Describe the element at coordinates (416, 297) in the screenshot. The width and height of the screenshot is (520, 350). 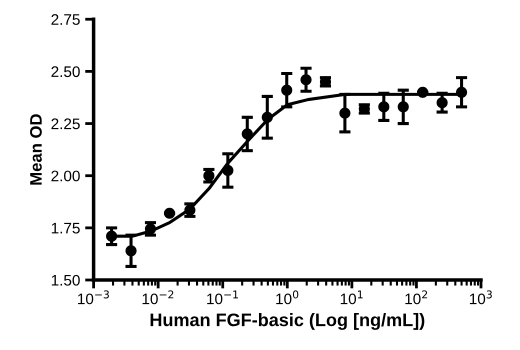
I see `x-tick-label: 10$^{2}$` at that location.